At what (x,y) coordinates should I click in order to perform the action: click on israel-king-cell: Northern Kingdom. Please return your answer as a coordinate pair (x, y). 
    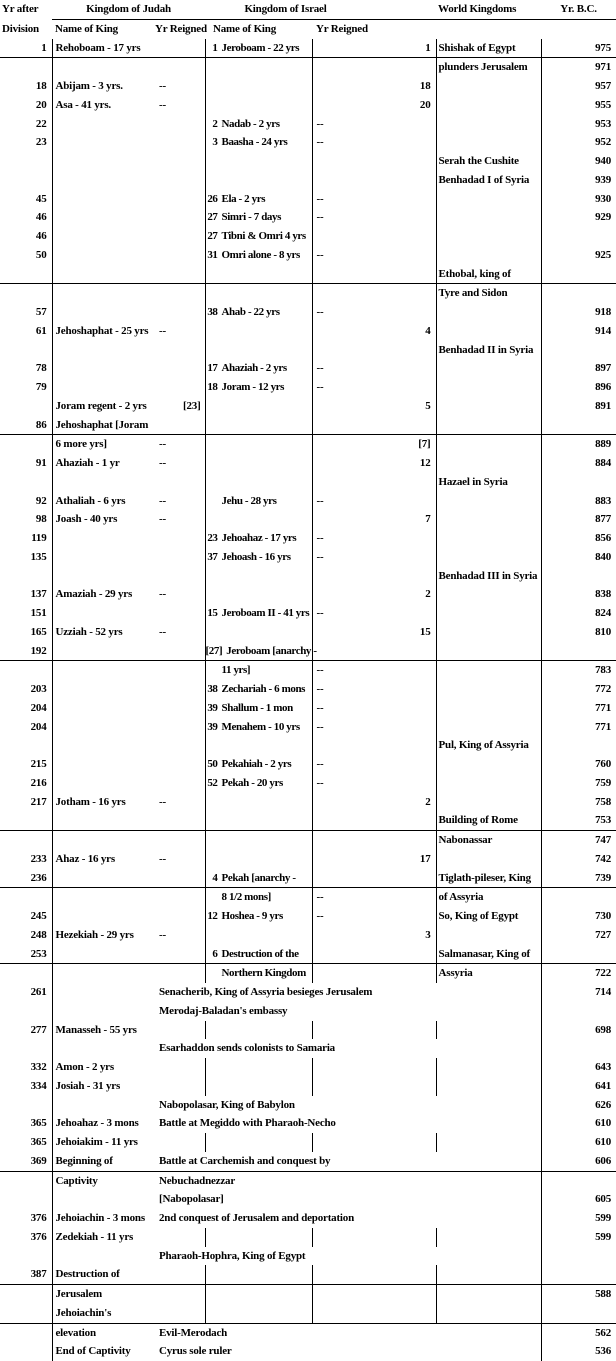
    Looking at the image, I should click on (258, 973).